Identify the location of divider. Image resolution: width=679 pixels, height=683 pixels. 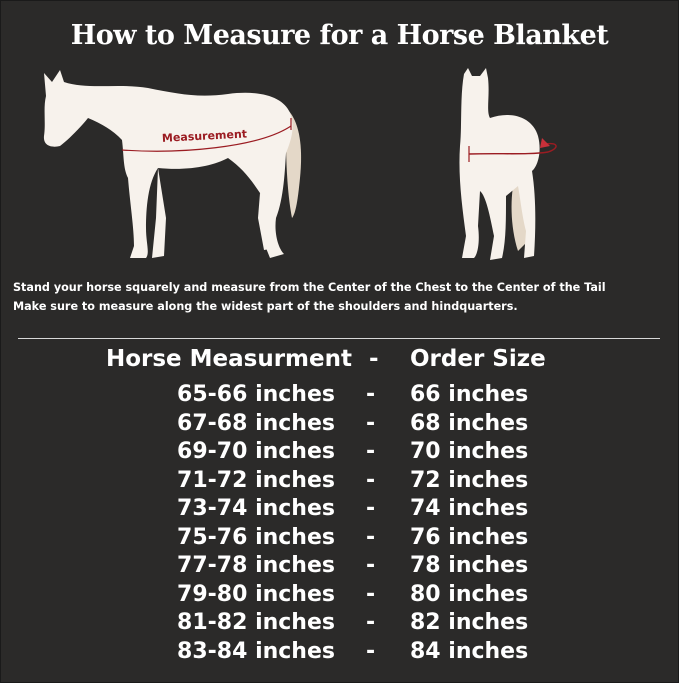
(339, 338).